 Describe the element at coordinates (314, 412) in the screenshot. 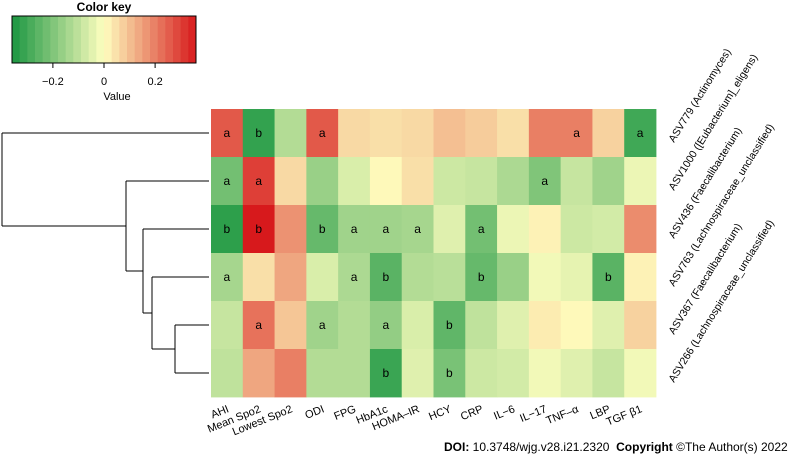

I see `column-label: ODI` at that location.